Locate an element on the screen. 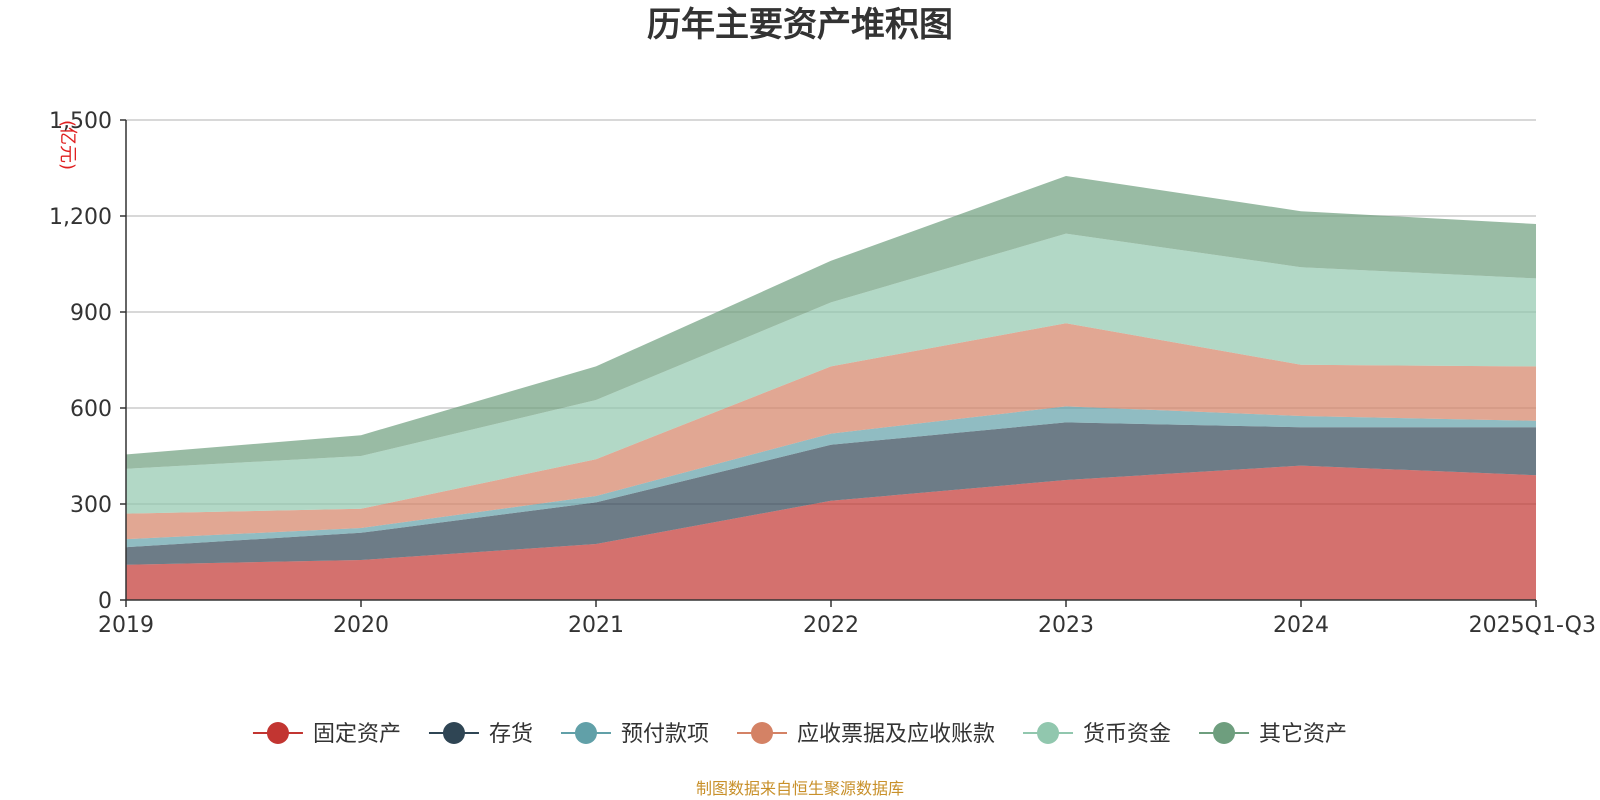 Image resolution: width=1600 pixels, height=800 pixels. x-tick-label: 2023 is located at coordinates (1066, 625).